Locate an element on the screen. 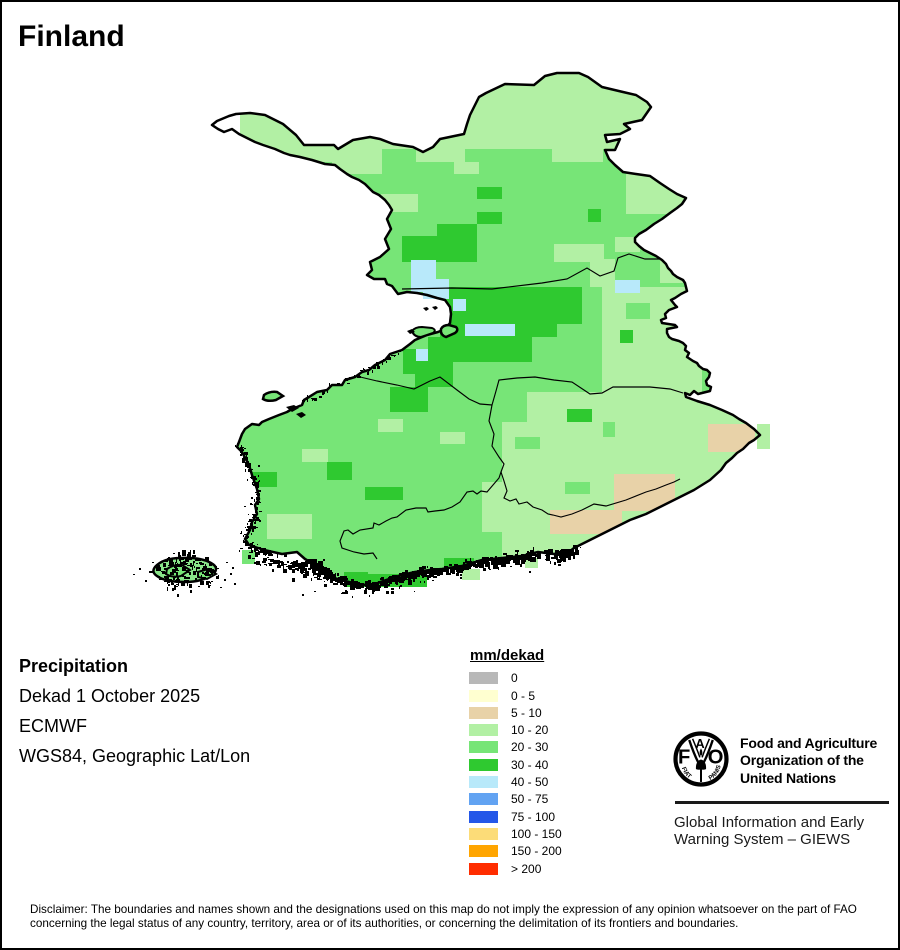  svg-text: F is located at coordinates (684, 757).